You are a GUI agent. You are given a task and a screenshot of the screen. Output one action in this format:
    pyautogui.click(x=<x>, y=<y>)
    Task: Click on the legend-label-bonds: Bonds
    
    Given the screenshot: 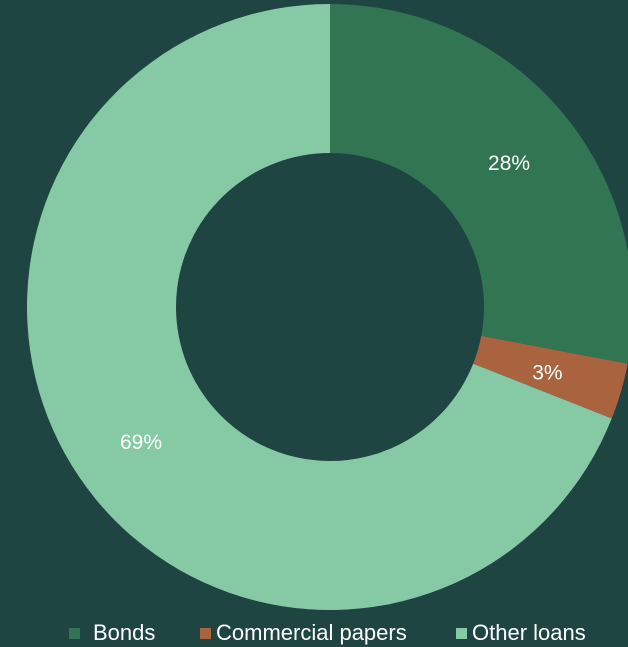 What is the action you would take?
    pyautogui.click(x=124, y=632)
    